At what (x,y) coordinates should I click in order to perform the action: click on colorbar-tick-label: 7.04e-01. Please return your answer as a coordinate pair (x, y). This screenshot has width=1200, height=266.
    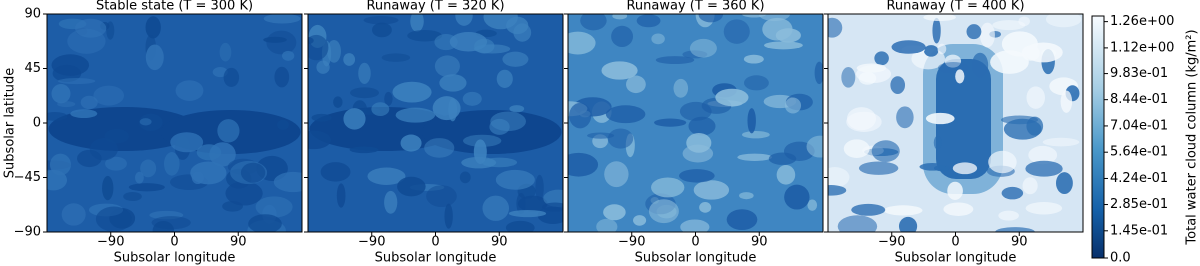
    Looking at the image, I should click on (1139, 125).